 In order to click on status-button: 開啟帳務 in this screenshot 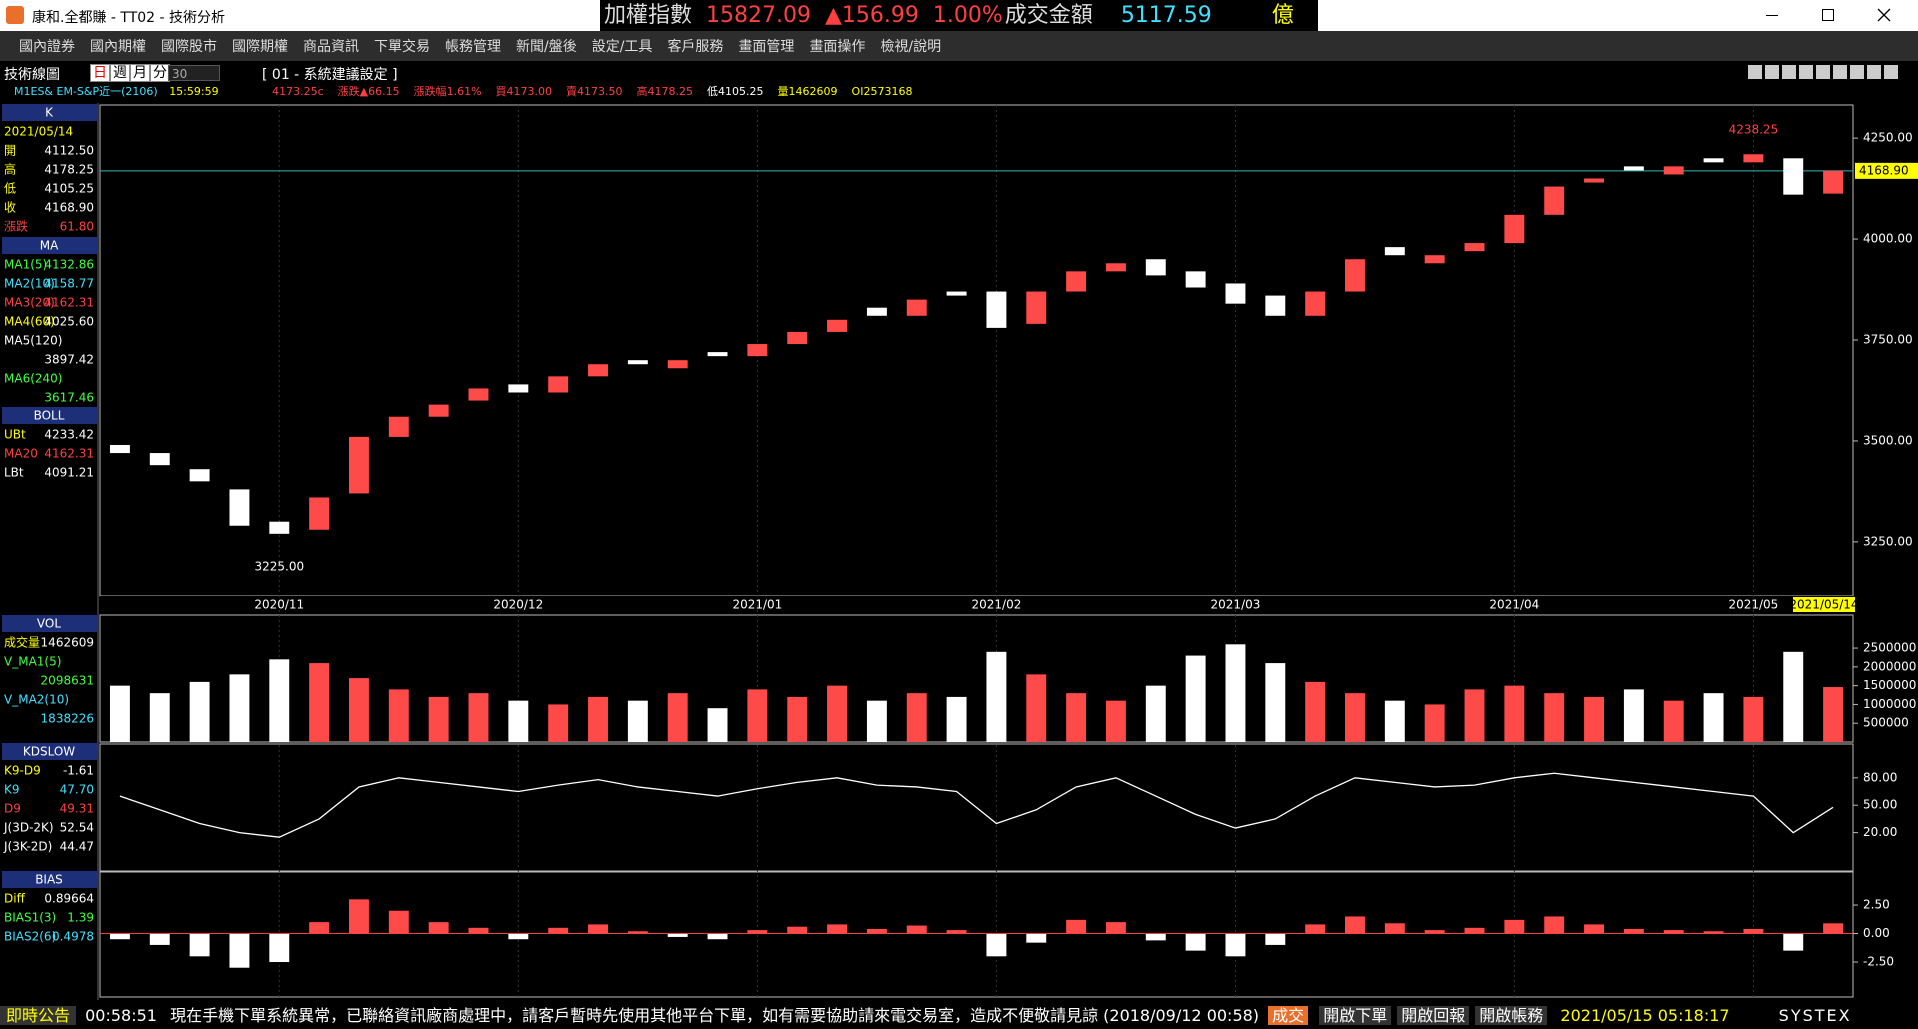, I will do `click(1511, 1015)`.